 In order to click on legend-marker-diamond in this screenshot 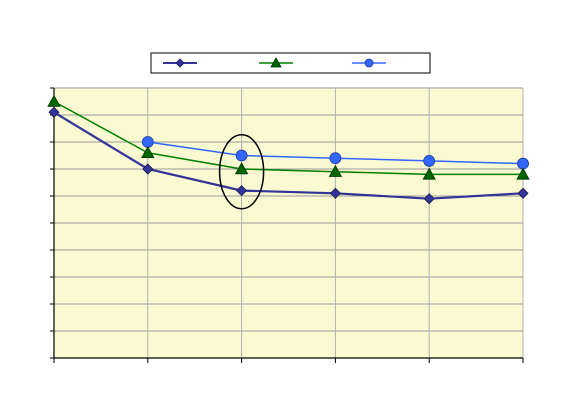, I will do `click(180, 63)`.